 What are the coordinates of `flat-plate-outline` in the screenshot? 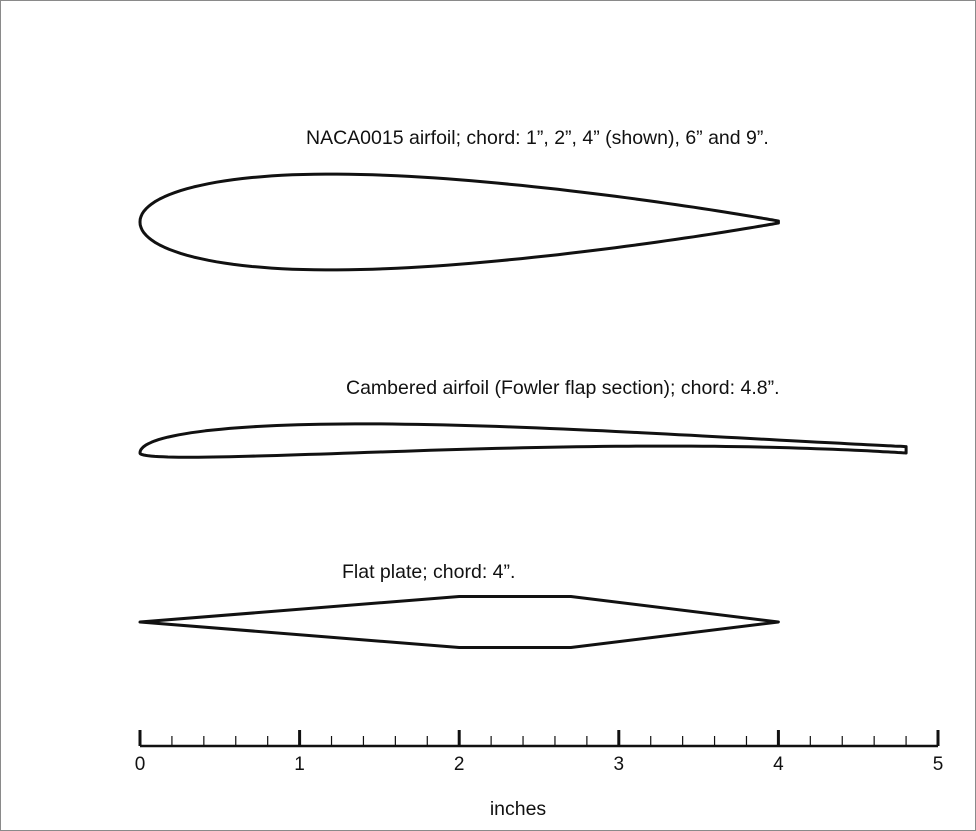 It's located at (459, 622).